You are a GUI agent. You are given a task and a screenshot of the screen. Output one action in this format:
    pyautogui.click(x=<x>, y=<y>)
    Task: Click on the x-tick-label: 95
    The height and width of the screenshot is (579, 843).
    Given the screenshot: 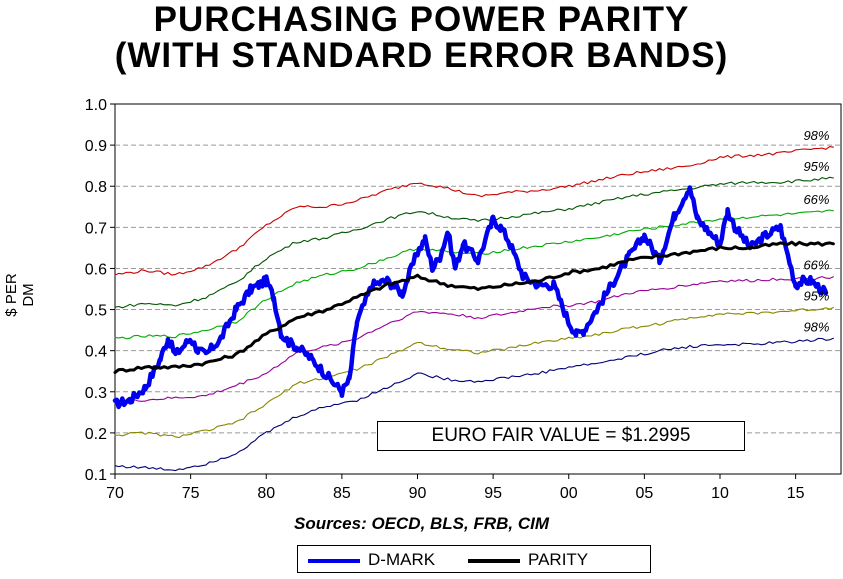 What is the action you would take?
    pyautogui.click(x=493, y=493)
    